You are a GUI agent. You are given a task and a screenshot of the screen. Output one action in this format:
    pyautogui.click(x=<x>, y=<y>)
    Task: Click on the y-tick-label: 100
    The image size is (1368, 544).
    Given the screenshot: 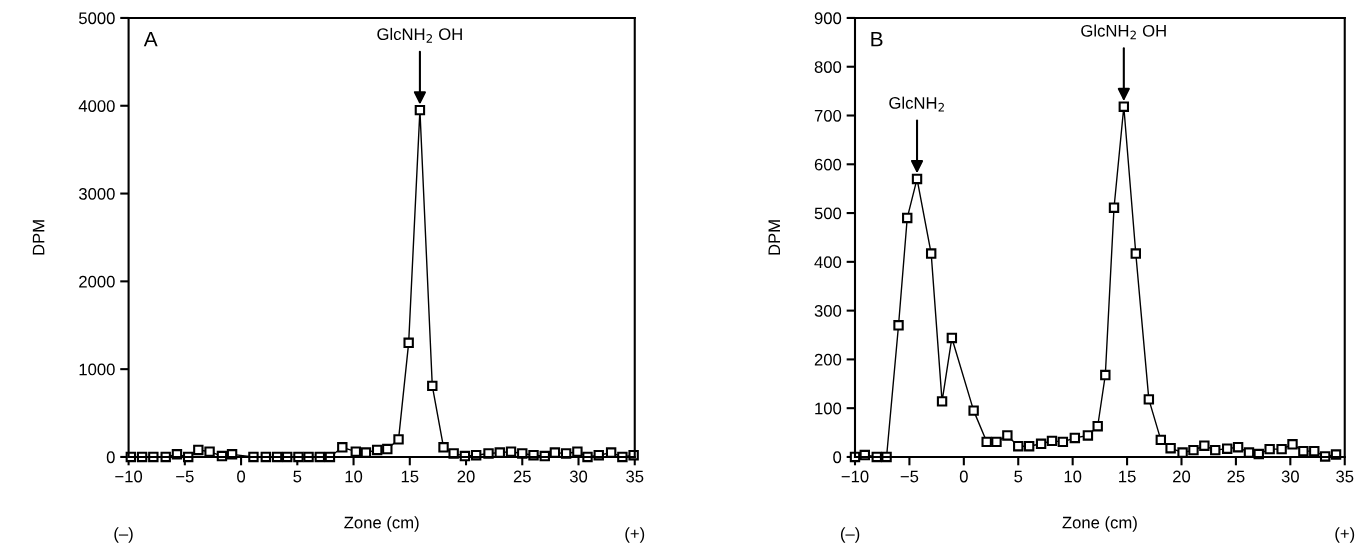 What is the action you would take?
    pyautogui.click(x=828, y=408)
    